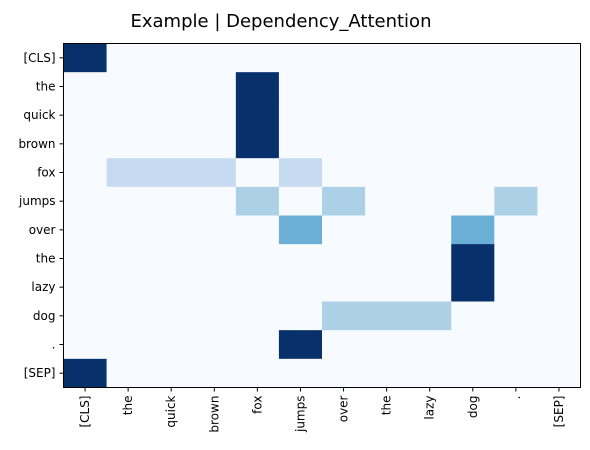 Image resolution: width=590 pixels, height=450 pixels. I want to click on y-tick-label: brown, so click(36, 144).